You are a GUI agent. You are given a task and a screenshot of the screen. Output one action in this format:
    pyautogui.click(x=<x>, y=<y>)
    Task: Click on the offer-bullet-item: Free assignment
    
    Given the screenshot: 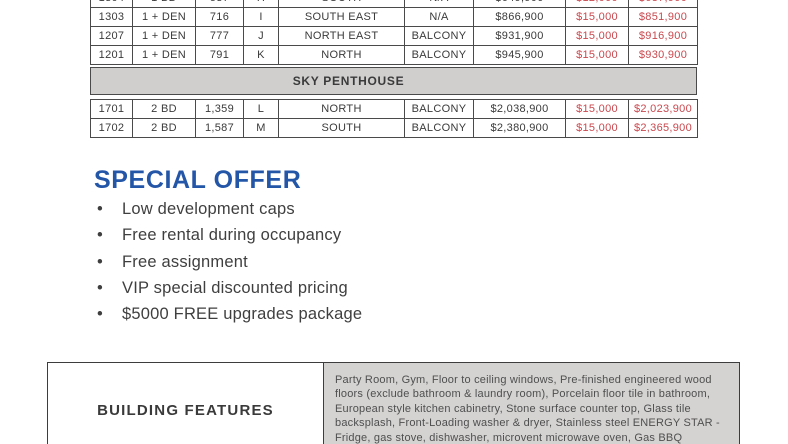 What is the action you would take?
    pyautogui.click(x=228, y=262)
    